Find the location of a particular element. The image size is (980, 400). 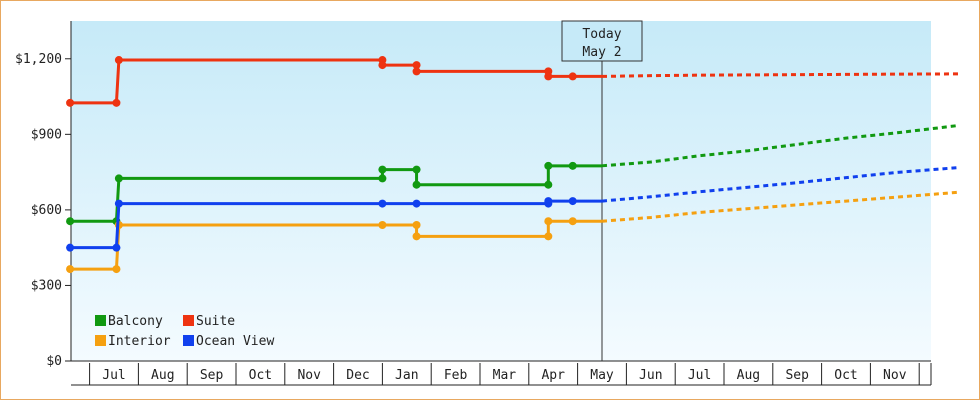

y-axis-ticks: $0 $300 $600 $900 $1,200 is located at coordinates (43, 210).